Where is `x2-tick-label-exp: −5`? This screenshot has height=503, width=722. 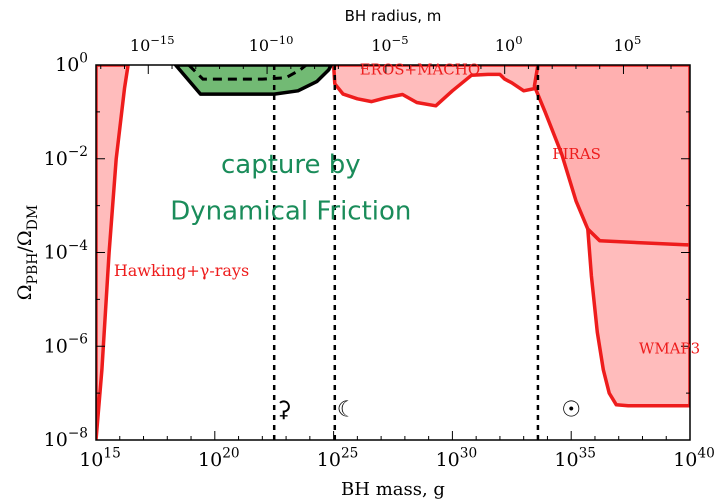 x2-tick-label-exp: −5 is located at coordinates (400, 40).